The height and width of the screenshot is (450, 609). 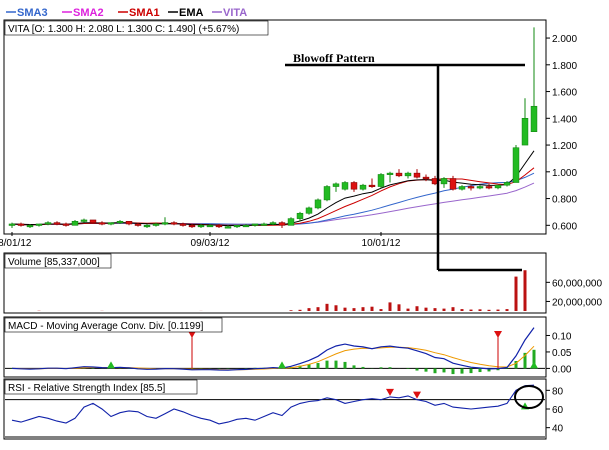 What do you see at coordinates (558, 410) in the screenshot?
I see `rsi-ytick-label: 60` at bounding box center [558, 410].